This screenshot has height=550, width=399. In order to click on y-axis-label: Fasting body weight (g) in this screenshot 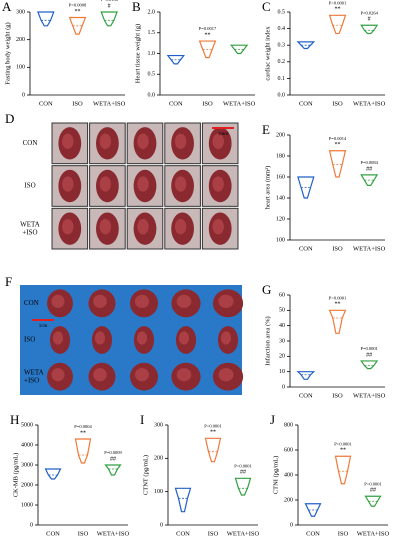, I will do `click(7, 53)`.